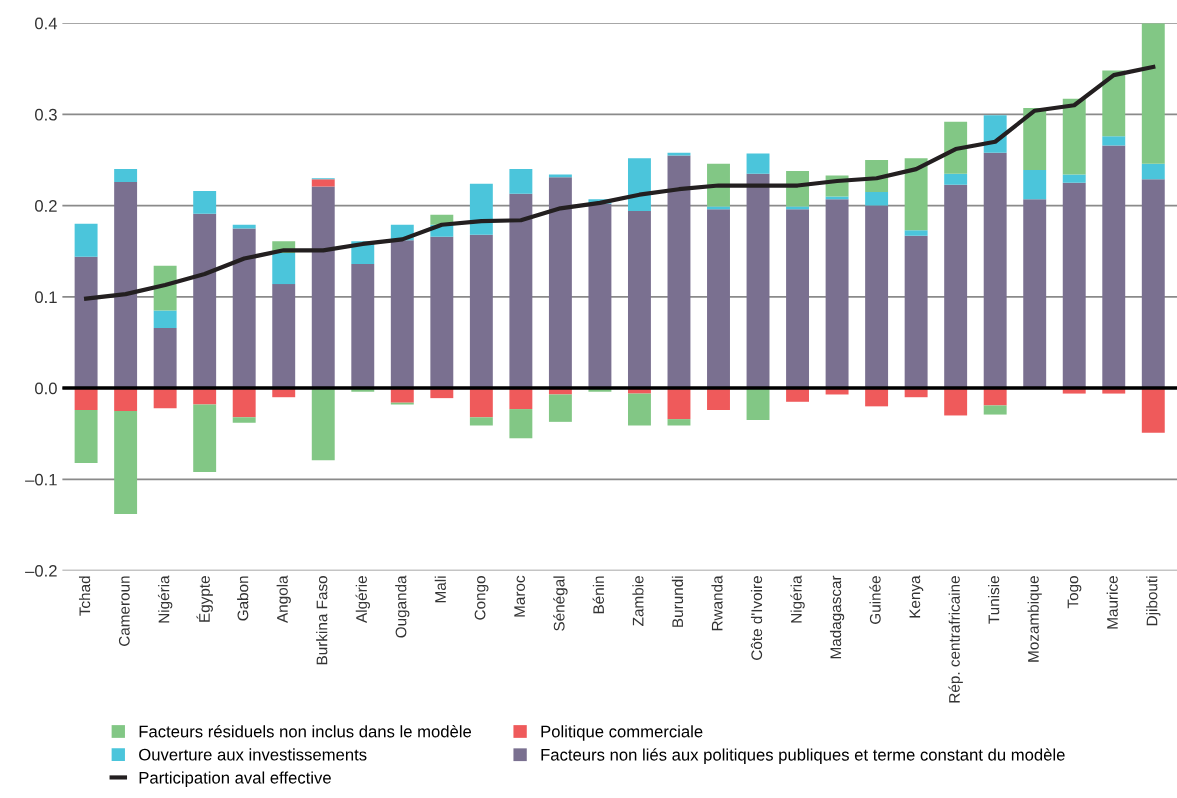 This screenshot has width=1177, height=798. Describe the element at coordinates (519, 596) in the screenshot. I see `x-tick-label: Maroc` at that location.